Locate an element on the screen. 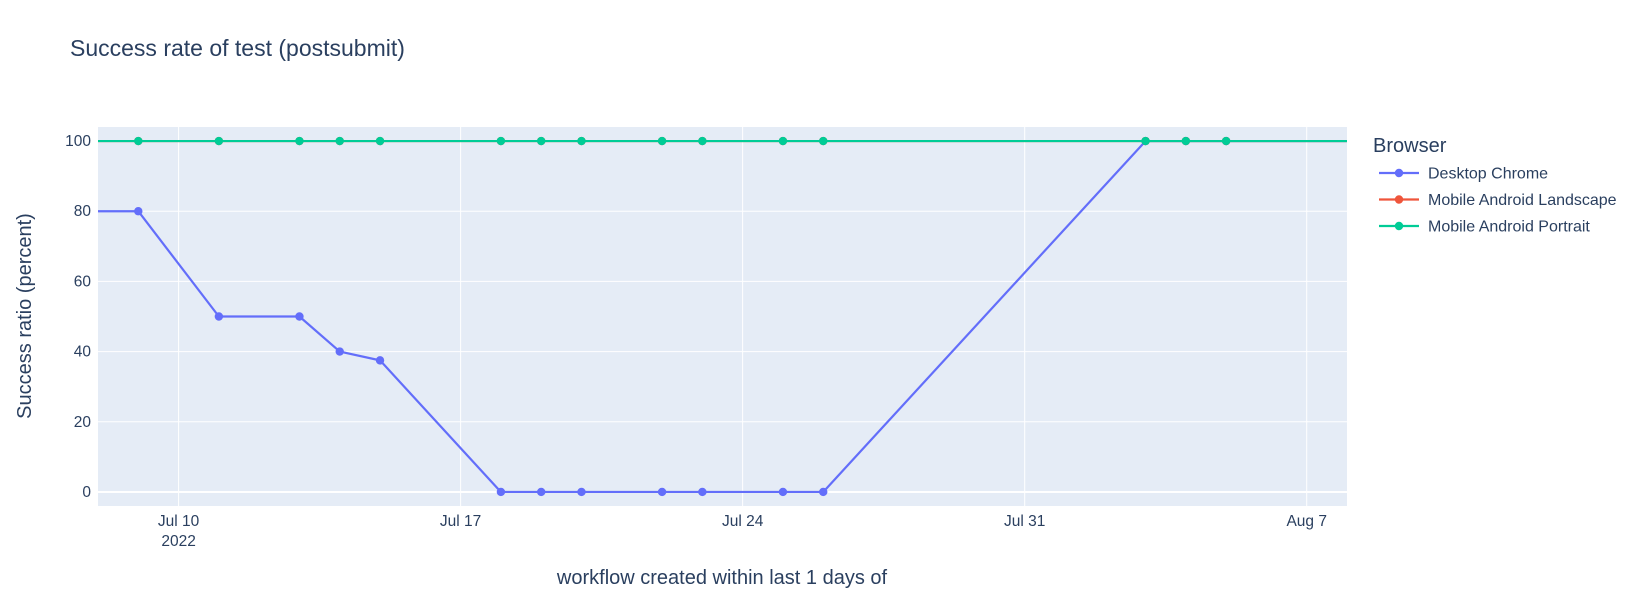 Image resolution: width=1650 pixels, height=596 pixels. x-tick-sublabel: 2022 is located at coordinates (178, 541).